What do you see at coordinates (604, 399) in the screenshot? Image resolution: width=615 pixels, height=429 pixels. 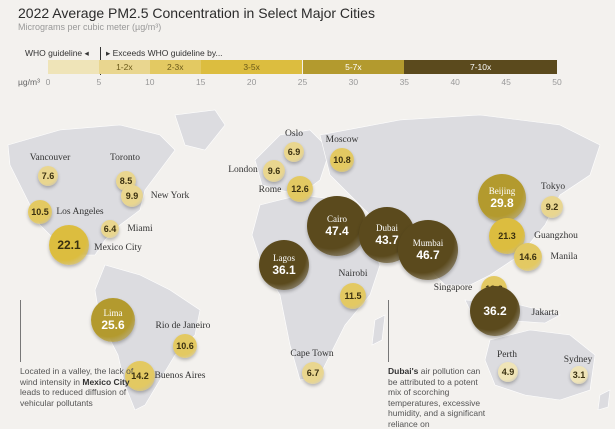 I see `new-zealand` at bounding box center [604, 399].